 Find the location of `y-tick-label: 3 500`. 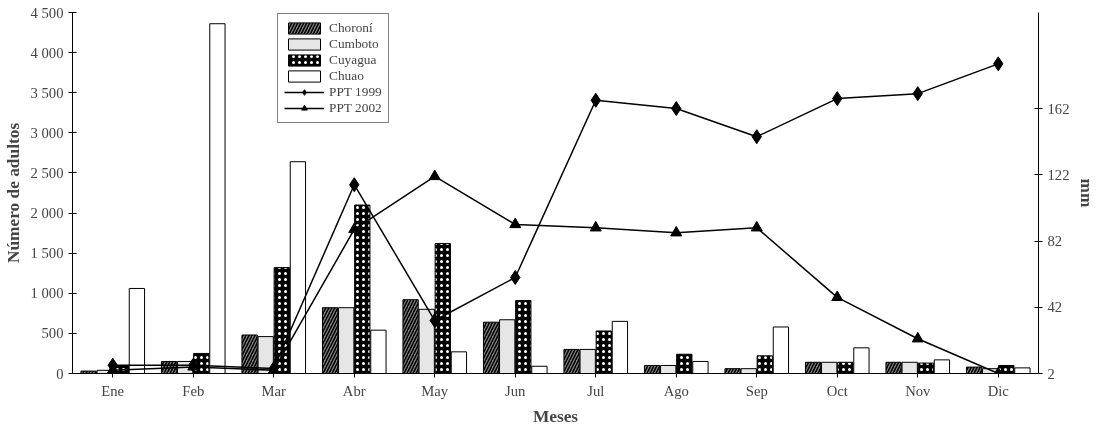

y-tick-label: 3 500 is located at coordinates (47, 92).